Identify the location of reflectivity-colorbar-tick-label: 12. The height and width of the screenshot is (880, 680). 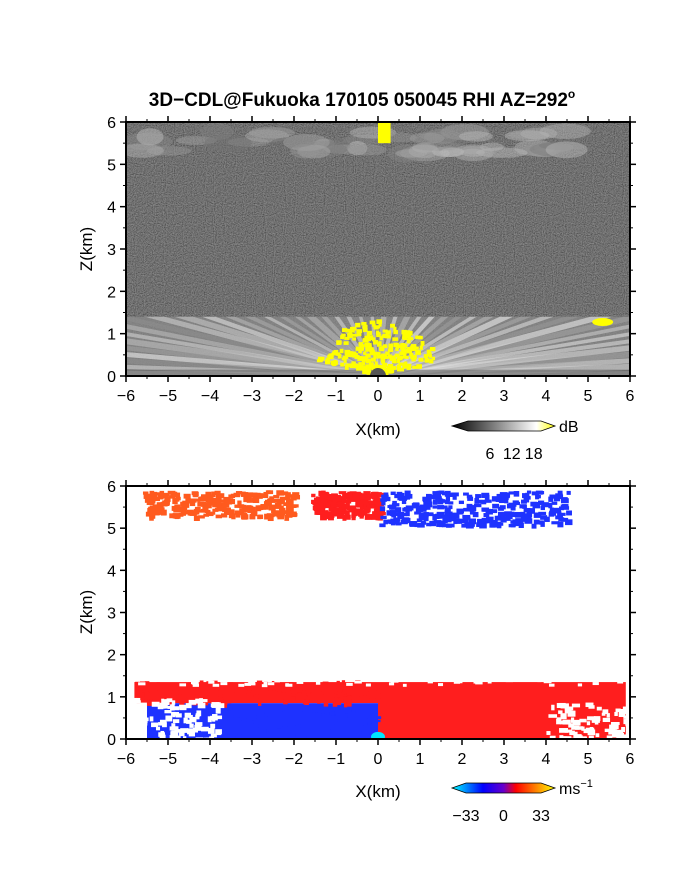
(512, 454).